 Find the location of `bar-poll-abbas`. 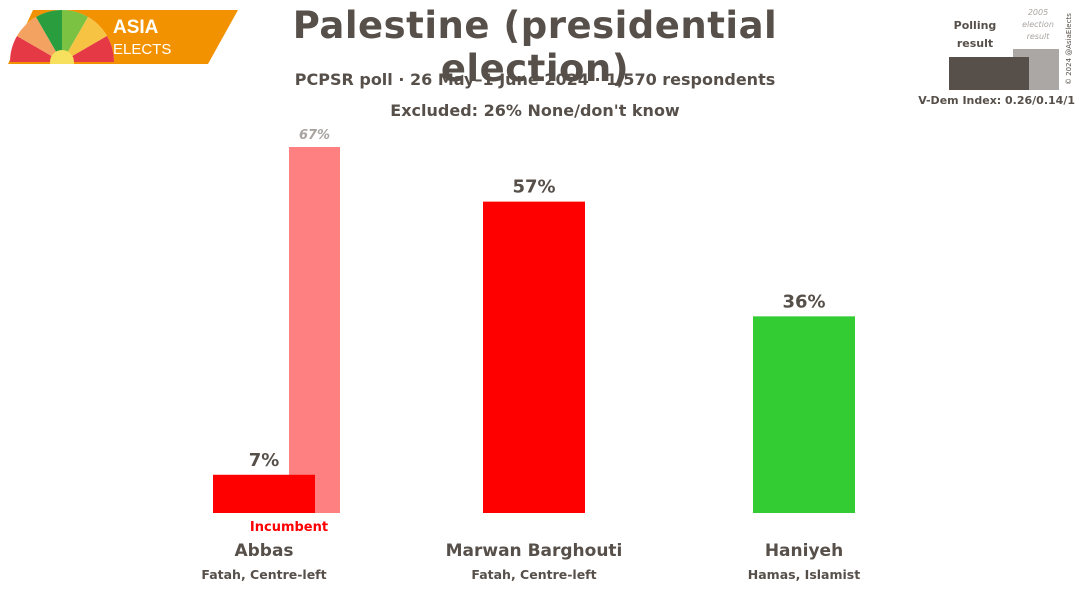

bar-poll-abbas is located at coordinates (264, 493).